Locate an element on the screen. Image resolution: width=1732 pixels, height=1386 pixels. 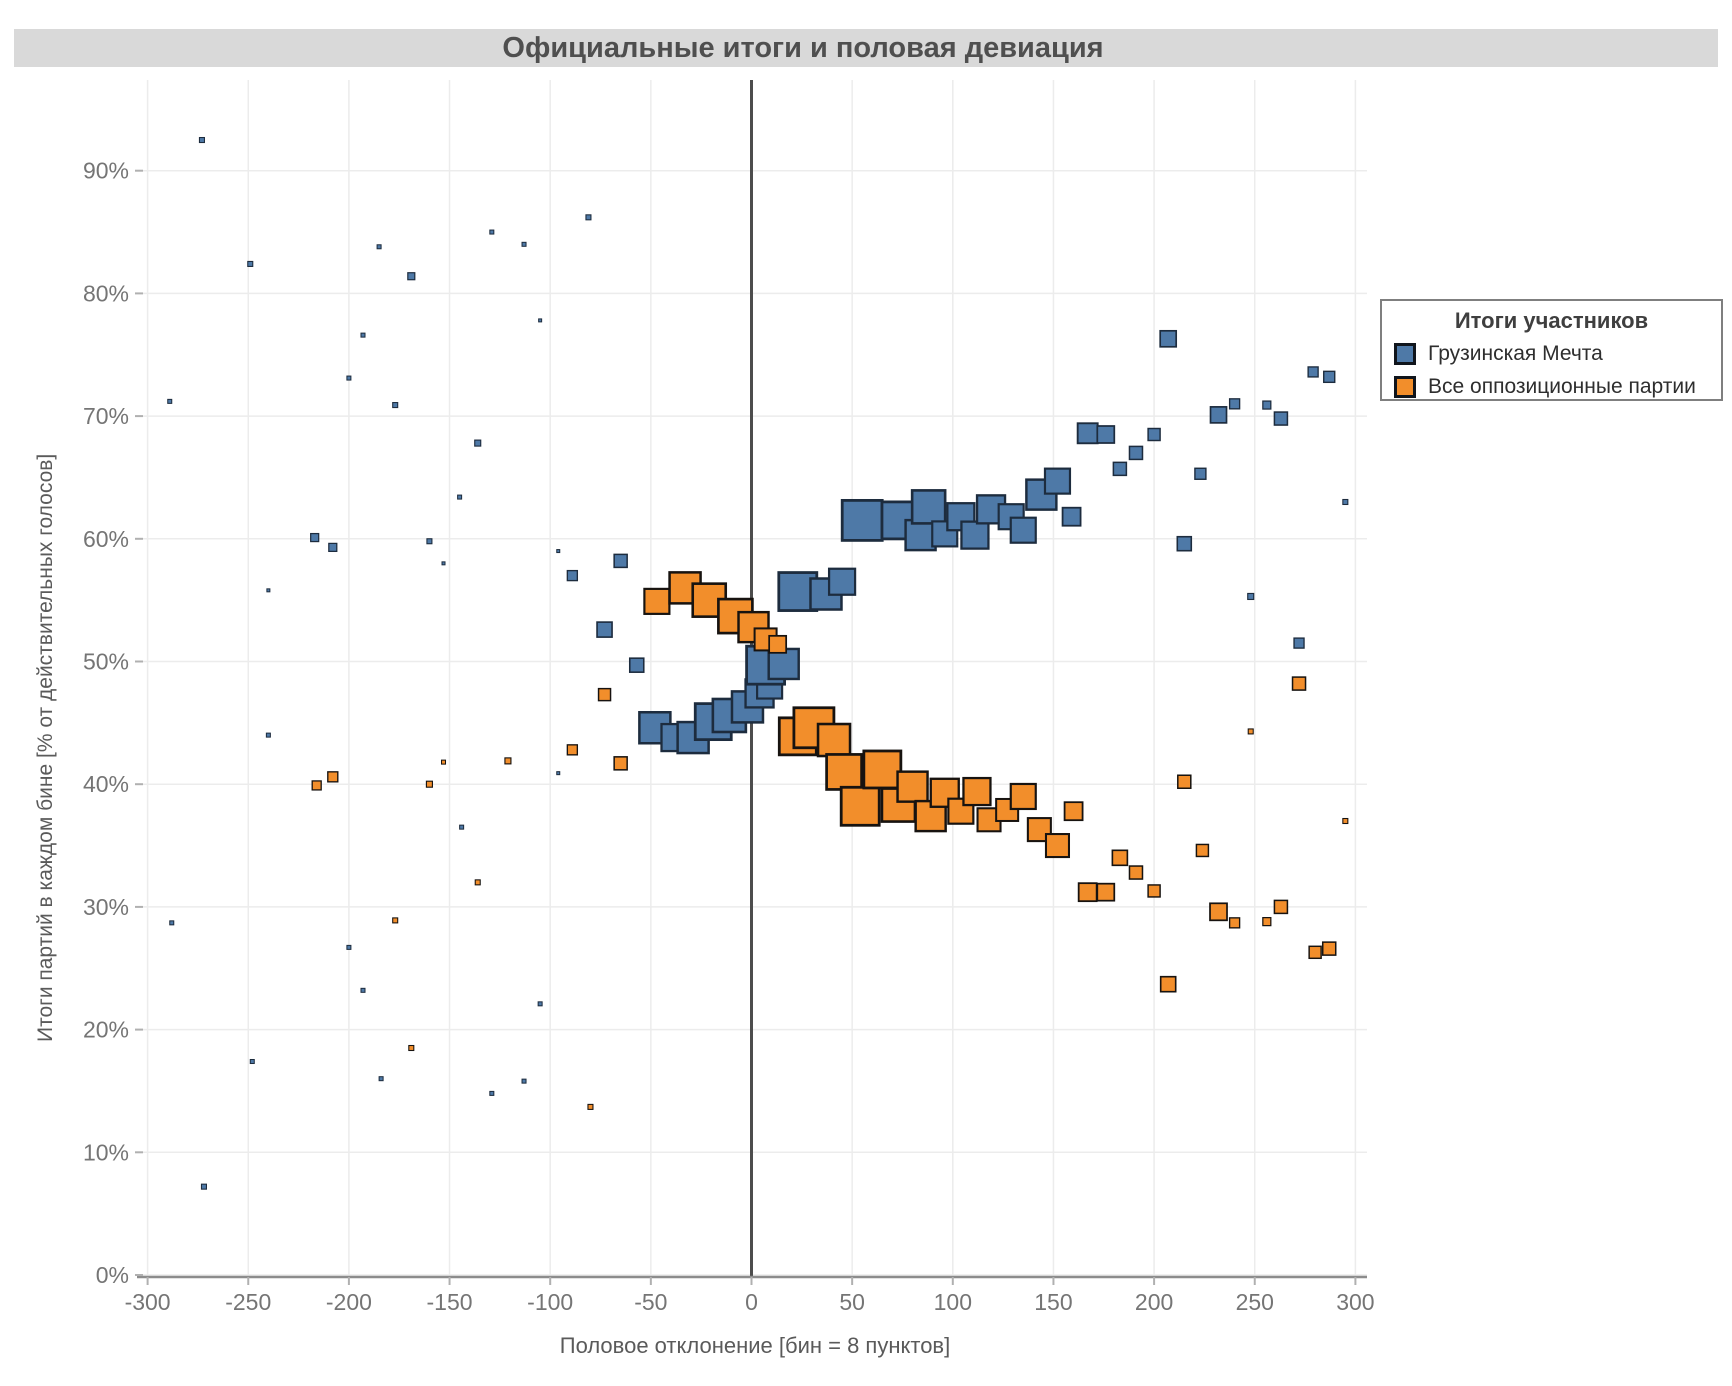
x-tick-label: -150 is located at coordinates (450, 1302).